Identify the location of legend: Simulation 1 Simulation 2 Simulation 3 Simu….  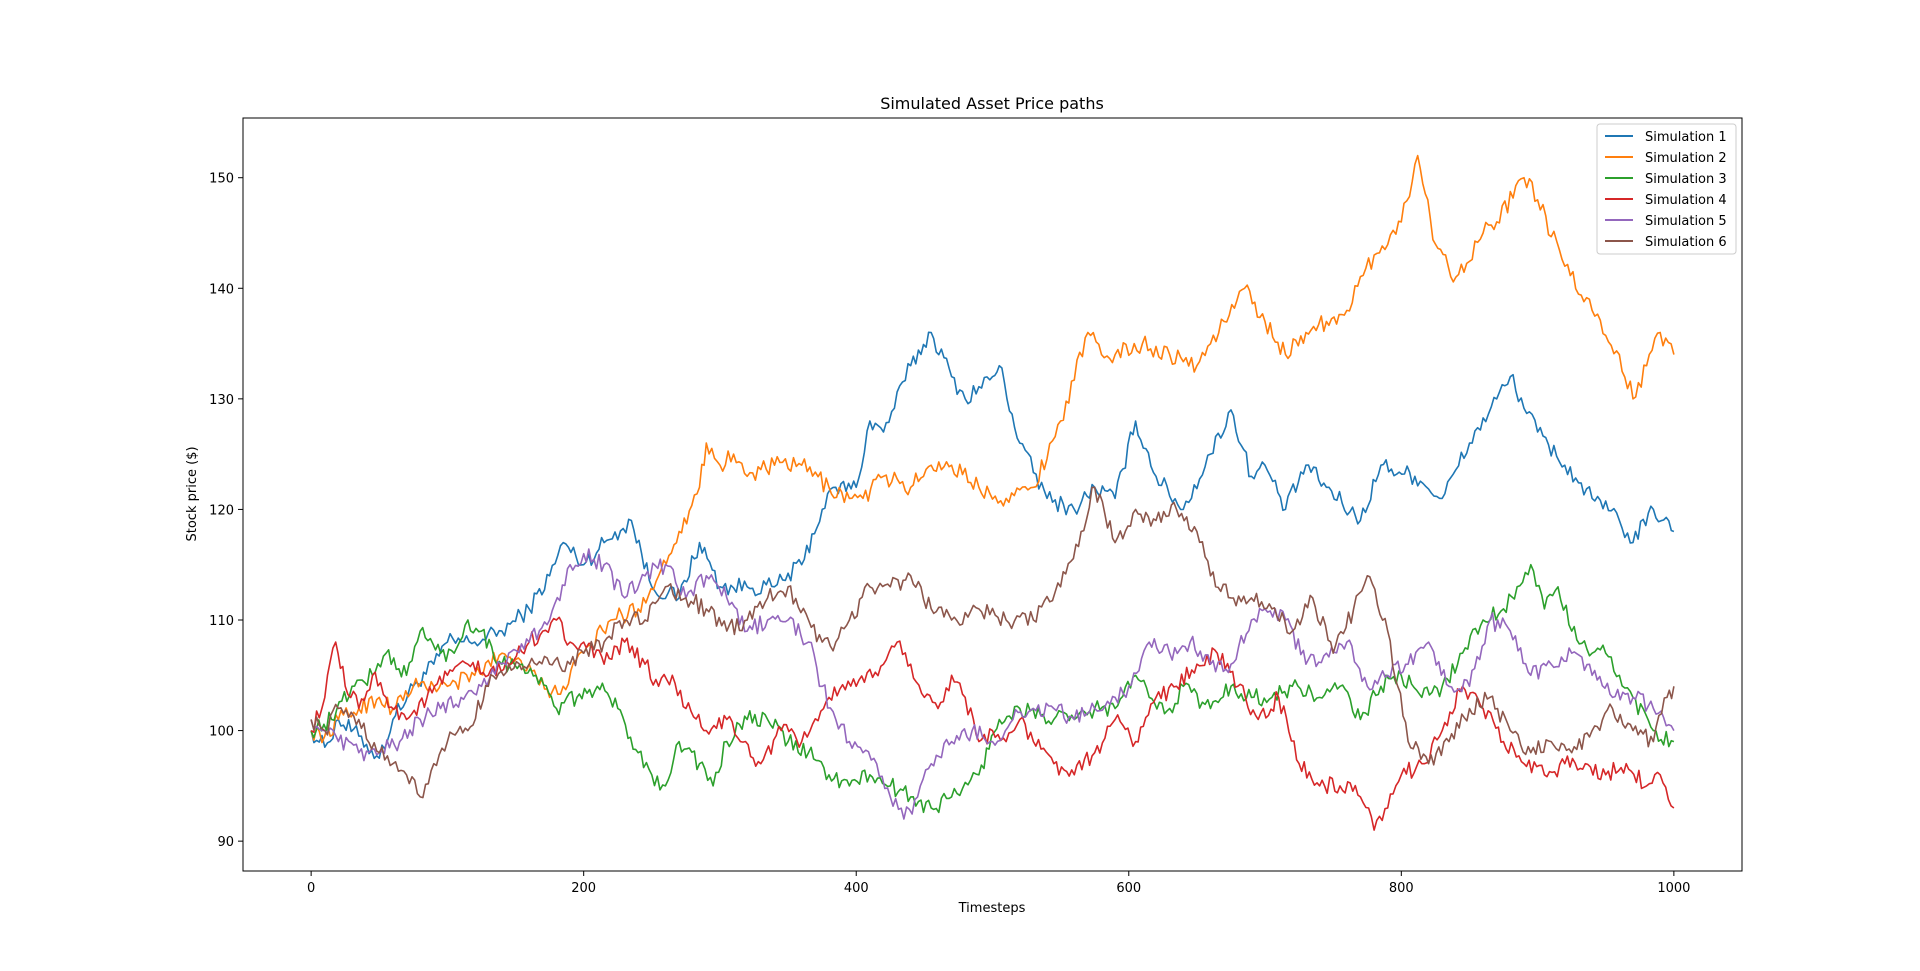
(1666, 189).